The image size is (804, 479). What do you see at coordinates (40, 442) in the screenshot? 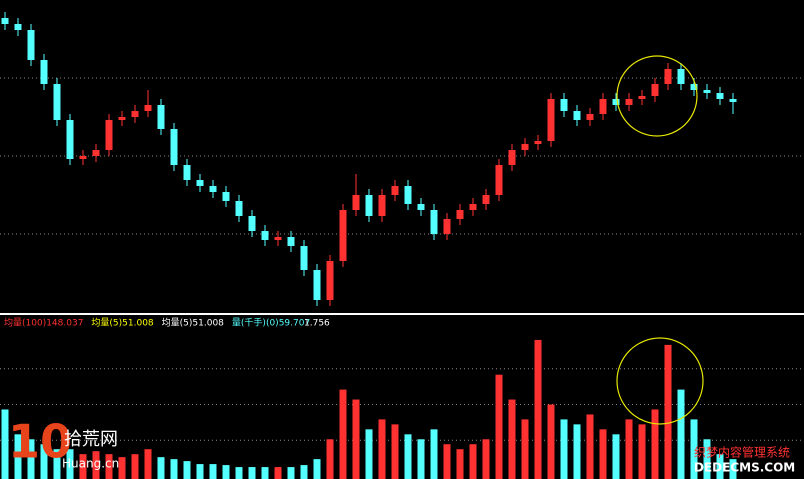
I see `watermark: 10` at bounding box center [40, 442].